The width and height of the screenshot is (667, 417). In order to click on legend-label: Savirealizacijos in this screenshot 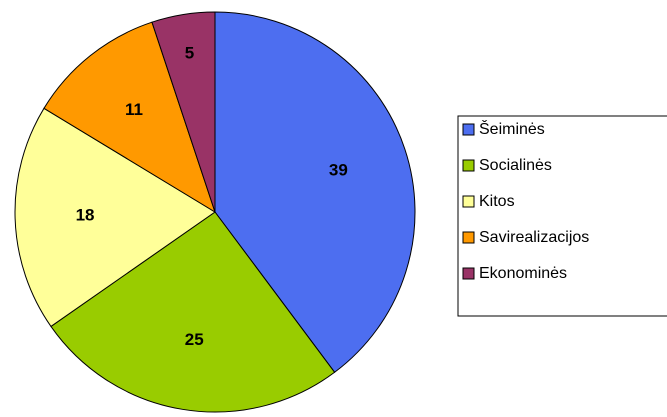, I will do `click(534, 237)`.